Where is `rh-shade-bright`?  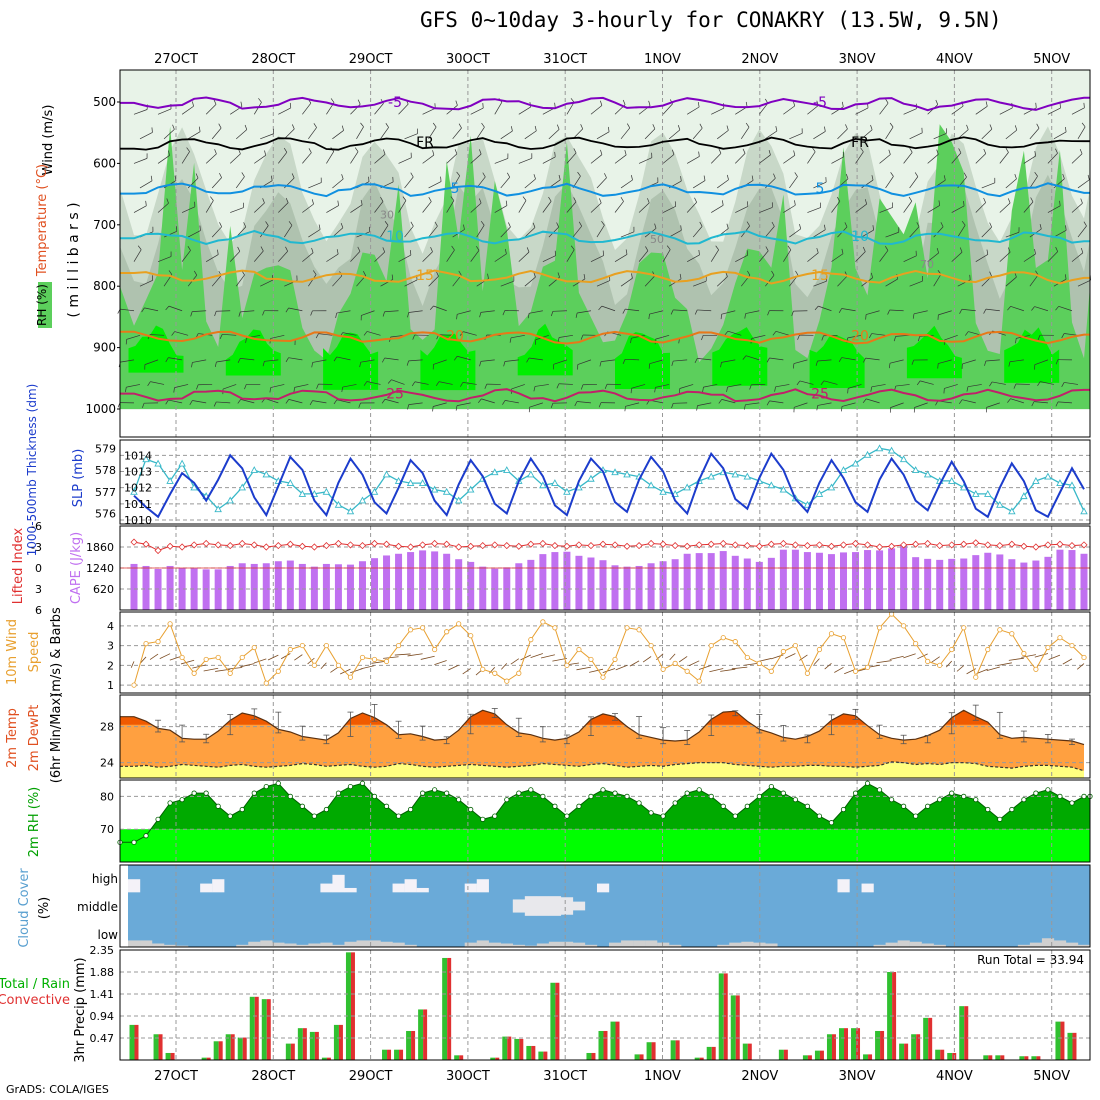 rh-shade-bright is located at coordinates (837, 361).